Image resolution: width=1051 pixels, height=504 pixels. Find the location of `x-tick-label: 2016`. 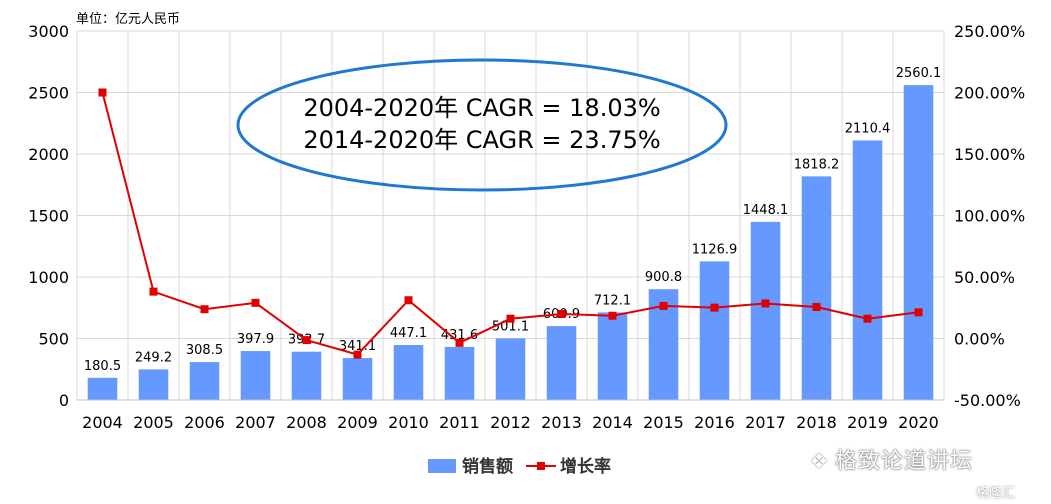

x-tick-label: 2016 is located at coordinates (714, 422).